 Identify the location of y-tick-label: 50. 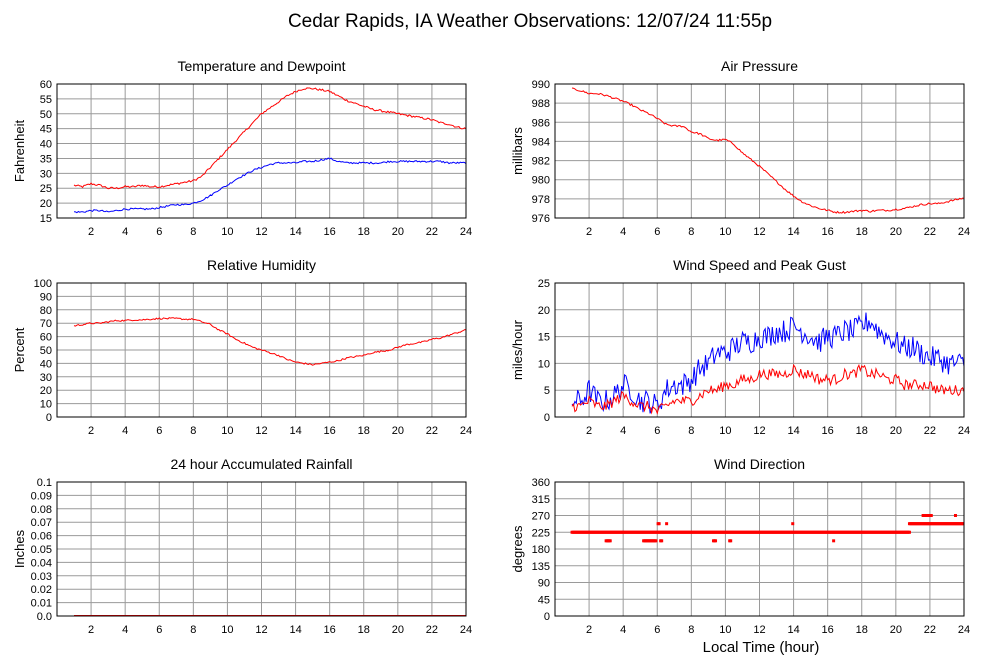
(46, 351).